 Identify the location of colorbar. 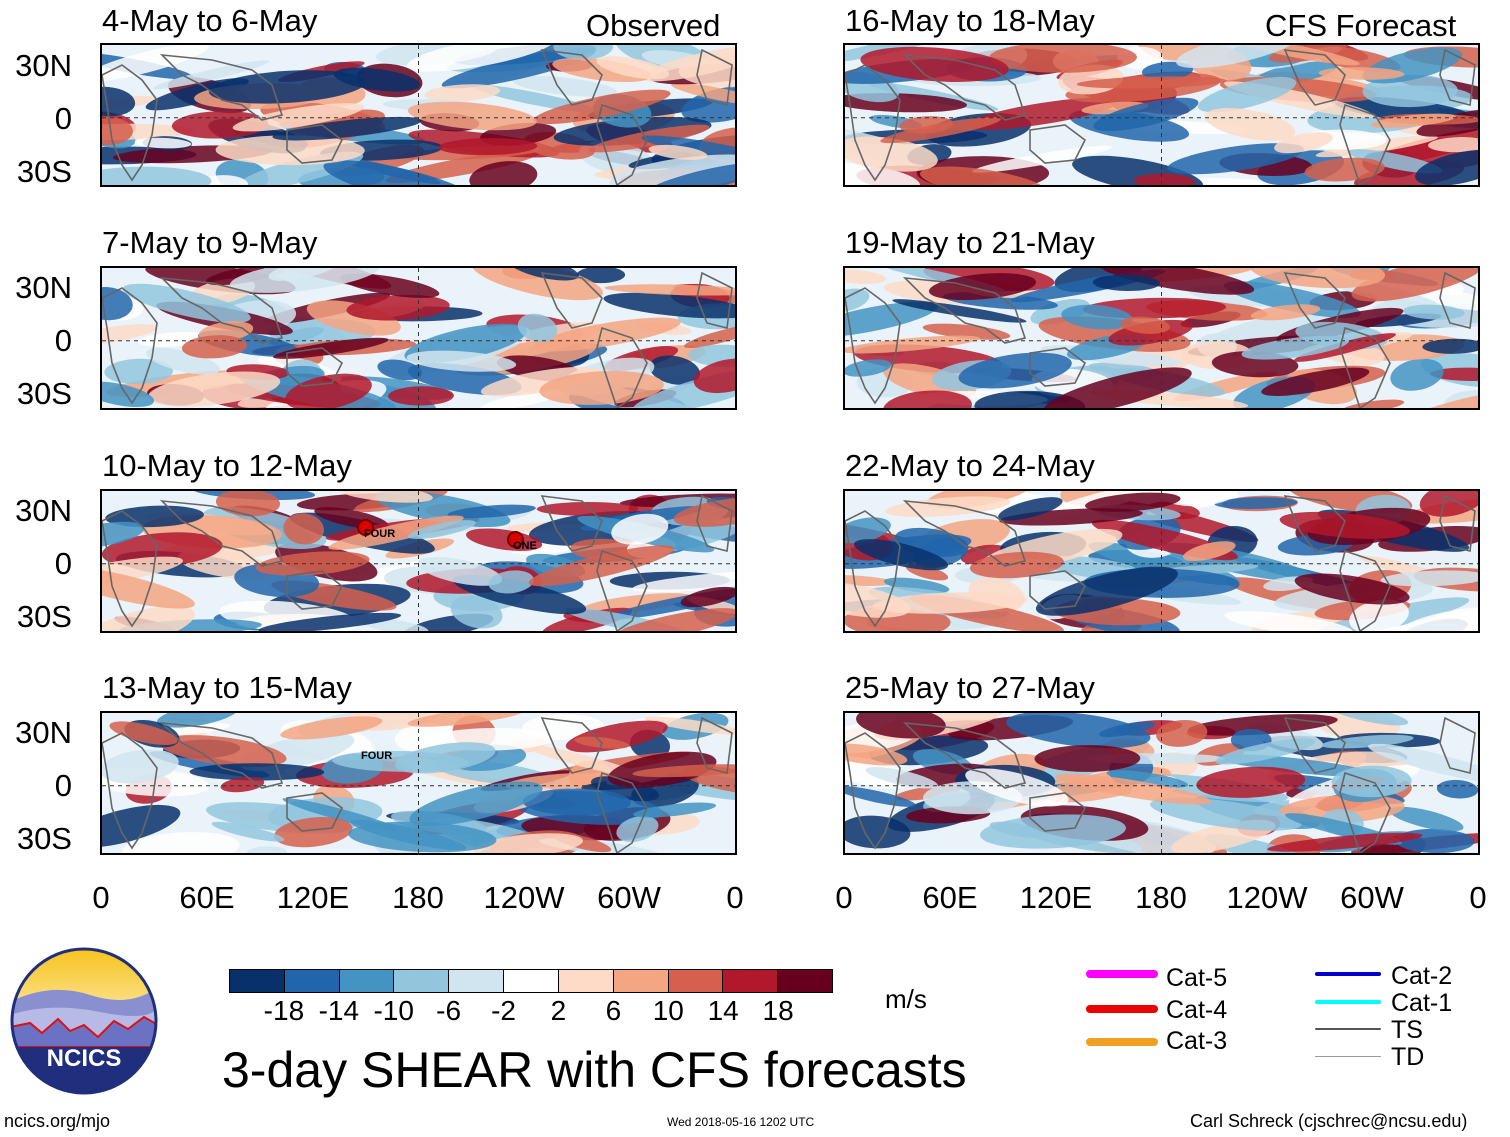
(531, 981).